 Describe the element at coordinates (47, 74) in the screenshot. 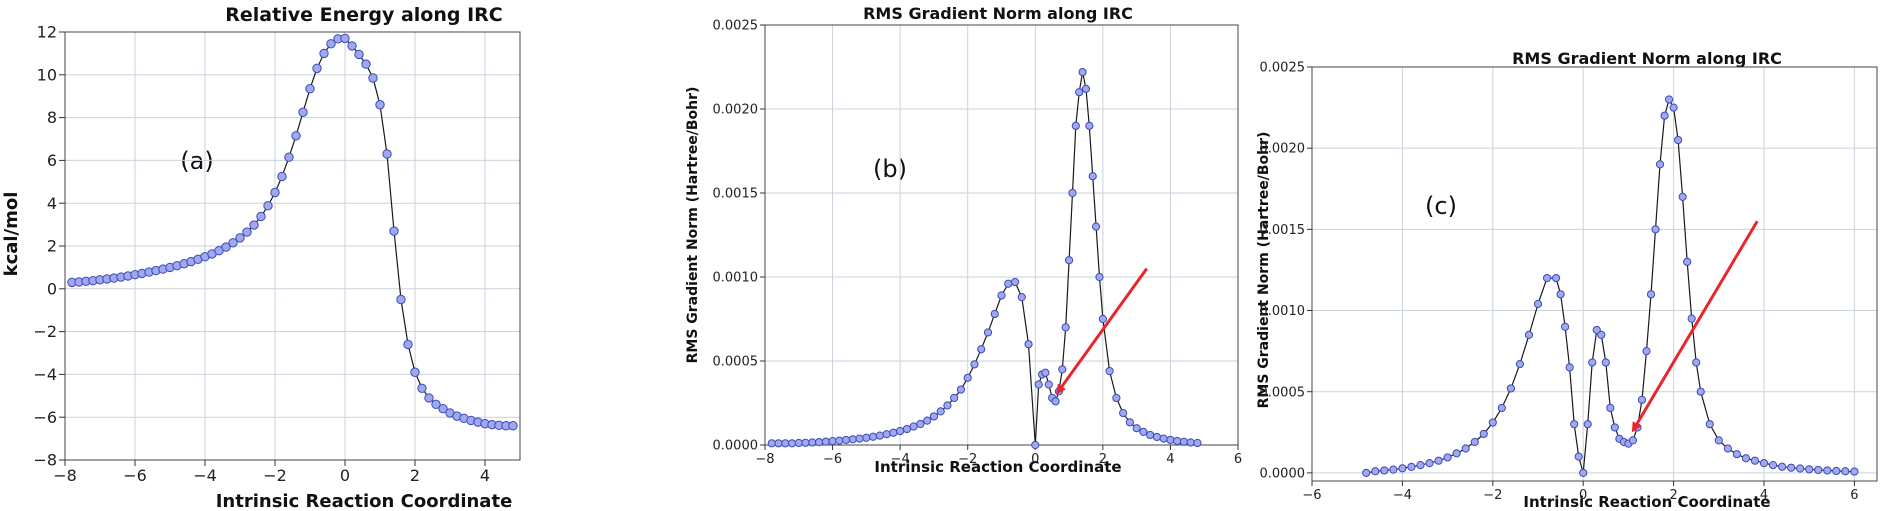

I see `y-tick-label: 10` at that location.